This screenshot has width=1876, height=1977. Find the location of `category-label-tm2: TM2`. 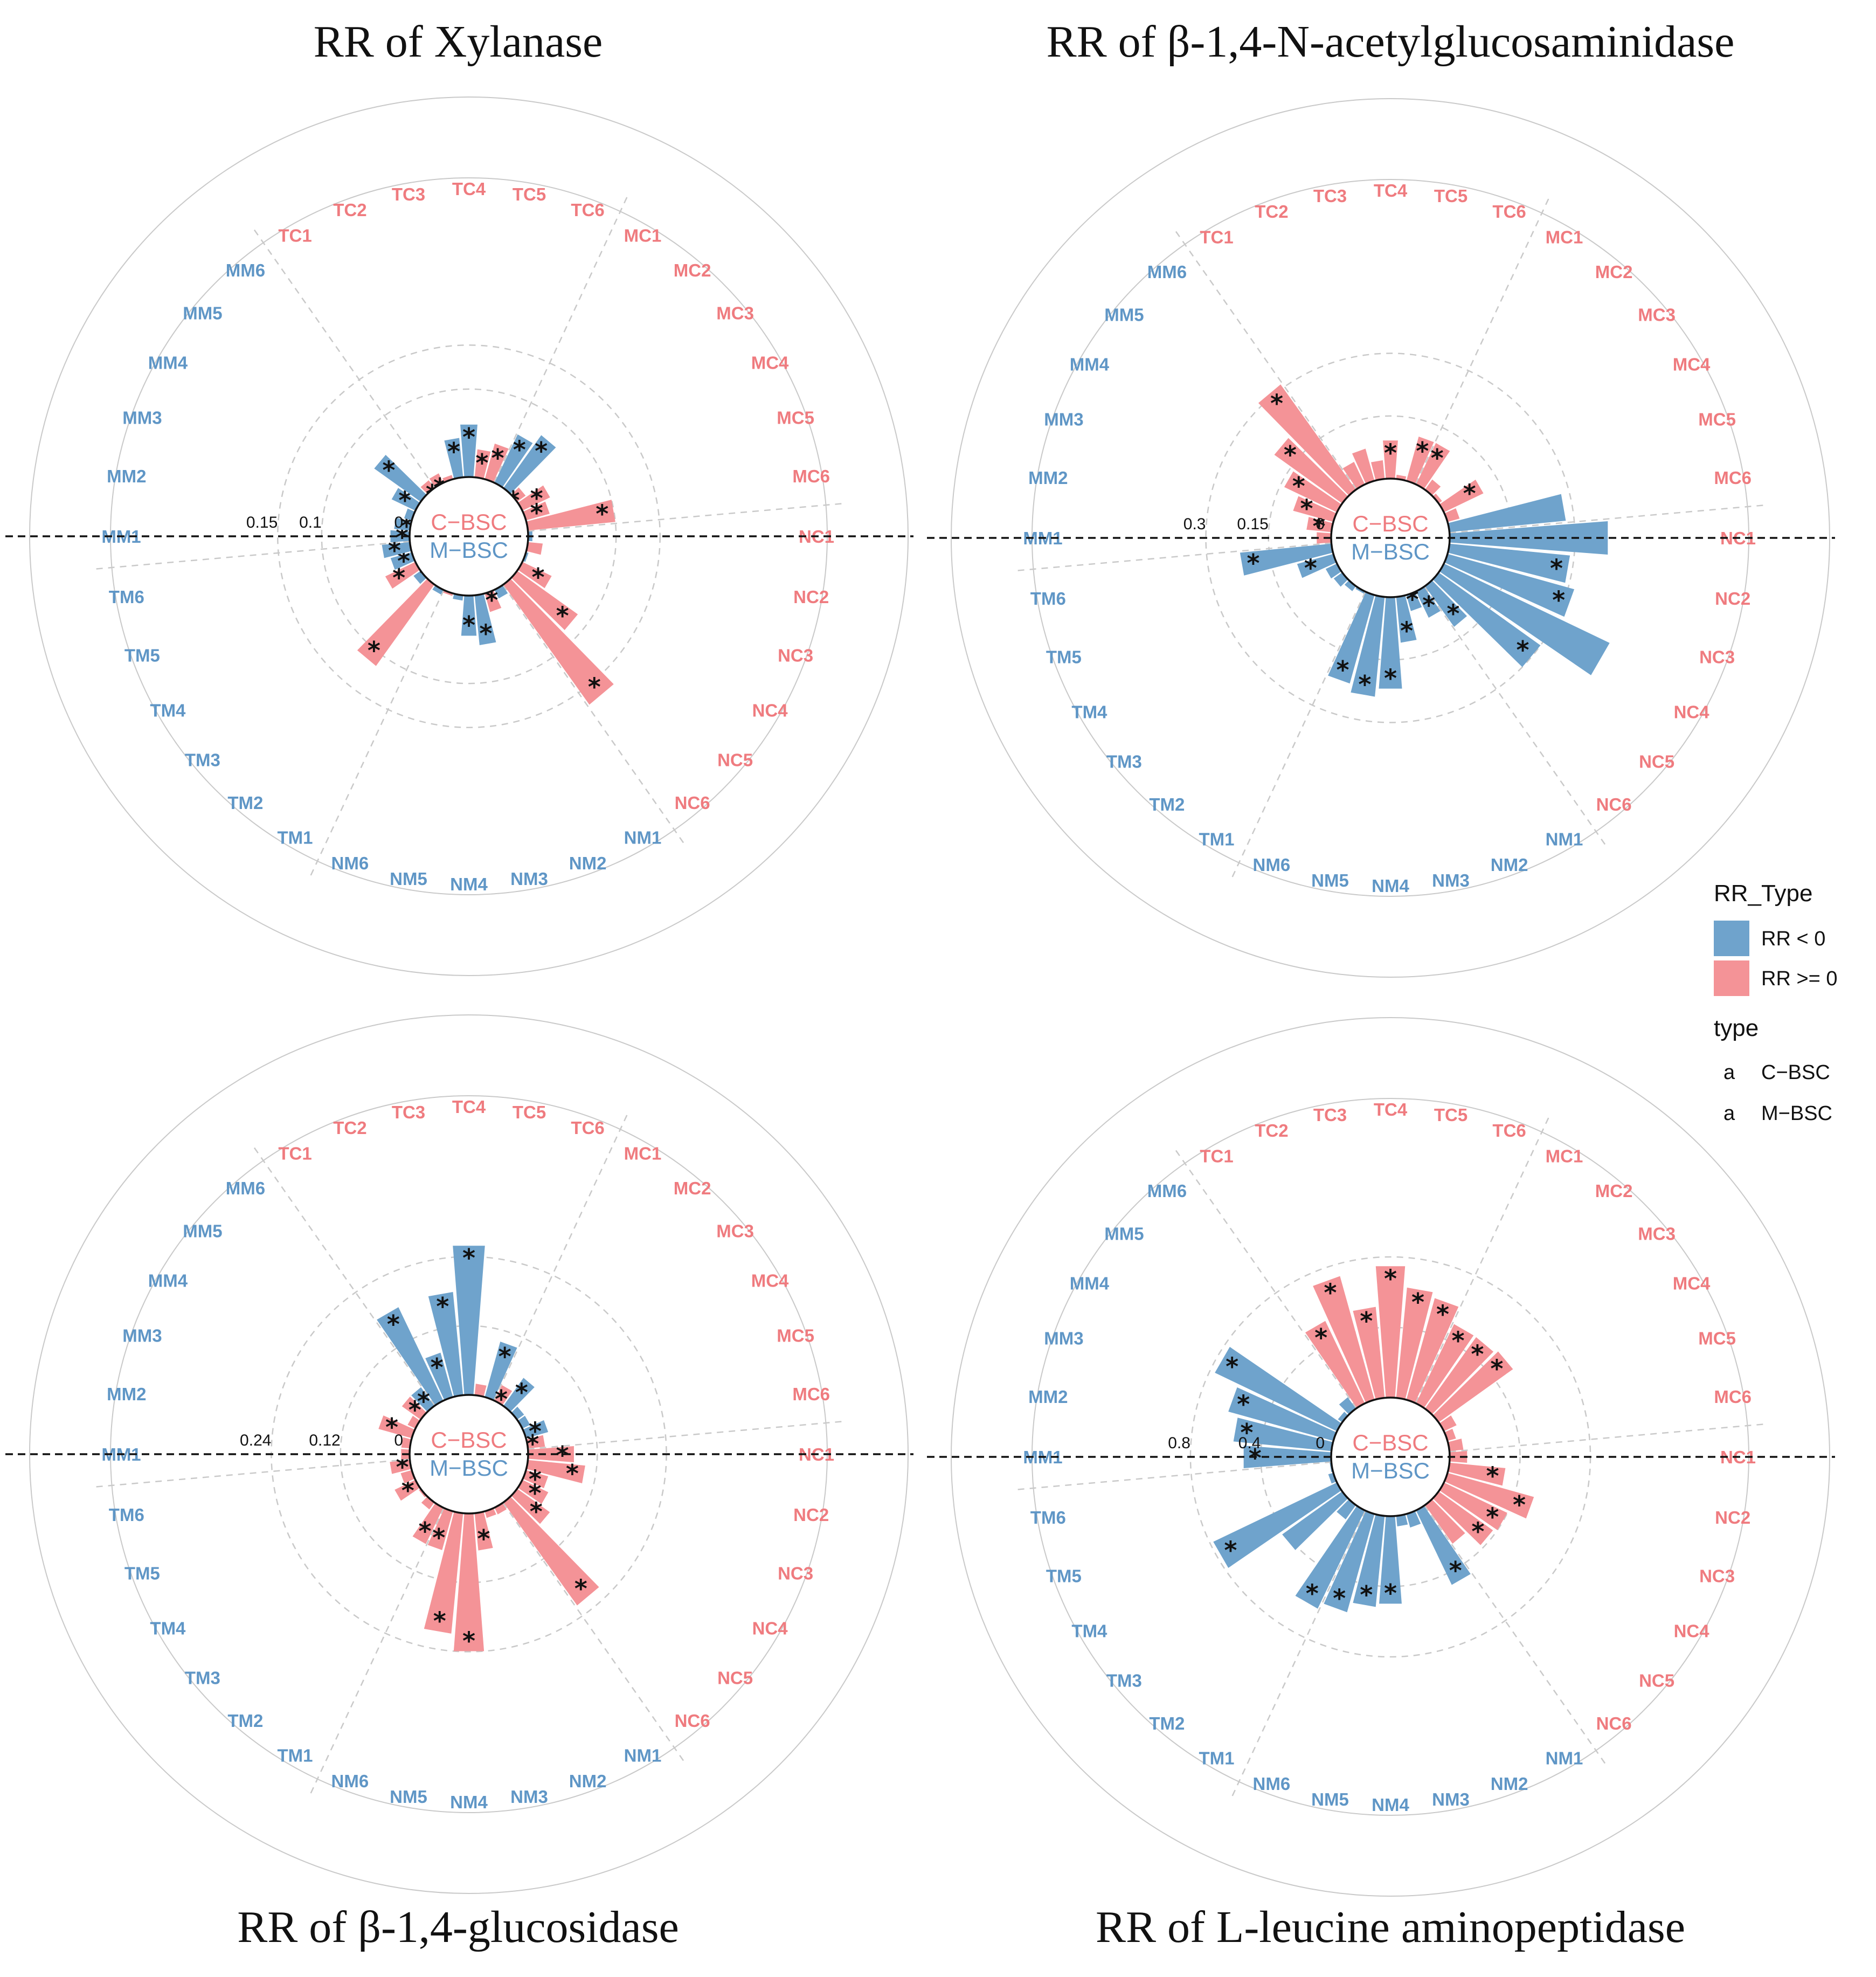

category-label-tm2: TM2 is located at coordinates (1167, 804).